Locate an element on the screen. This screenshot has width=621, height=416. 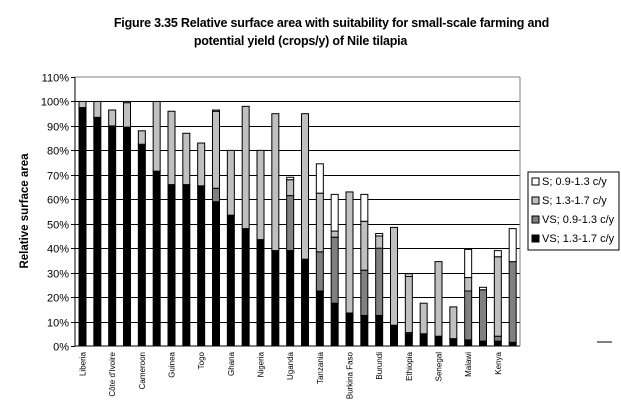
x-tick-label: Burundi is located at coordinates (379, 366).